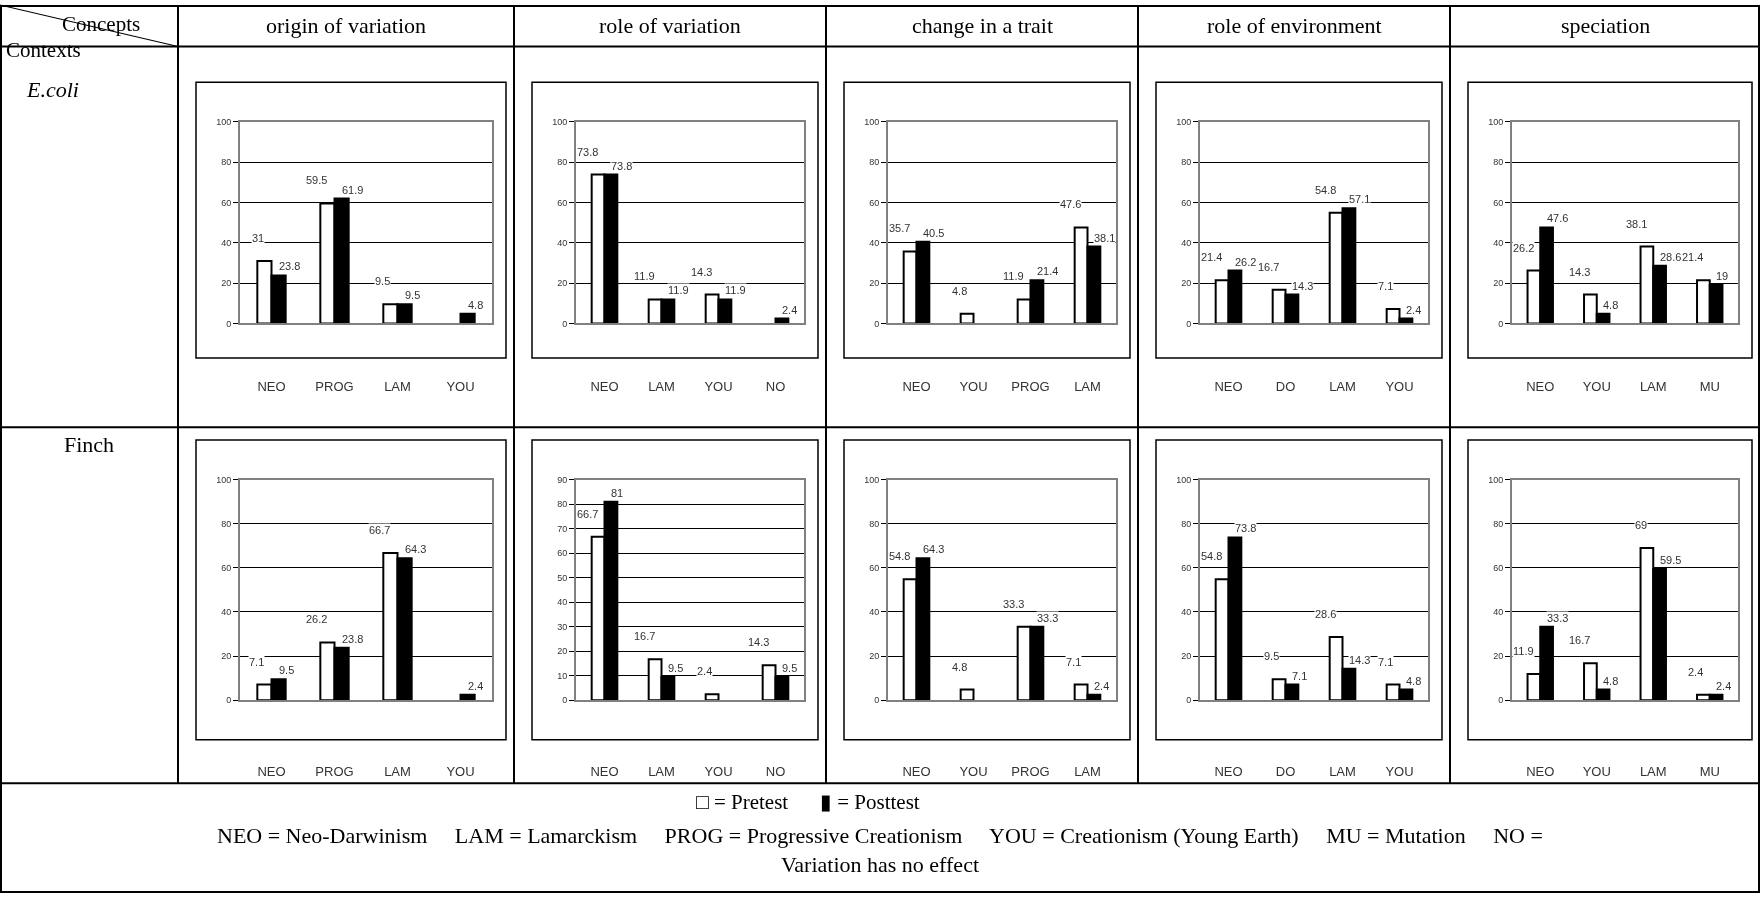 The height and width of the screenshot is (898, 1760). Describe the element at coordinates (1071, 204) in the screenshot. I see `data-label: 47.6` at that location.